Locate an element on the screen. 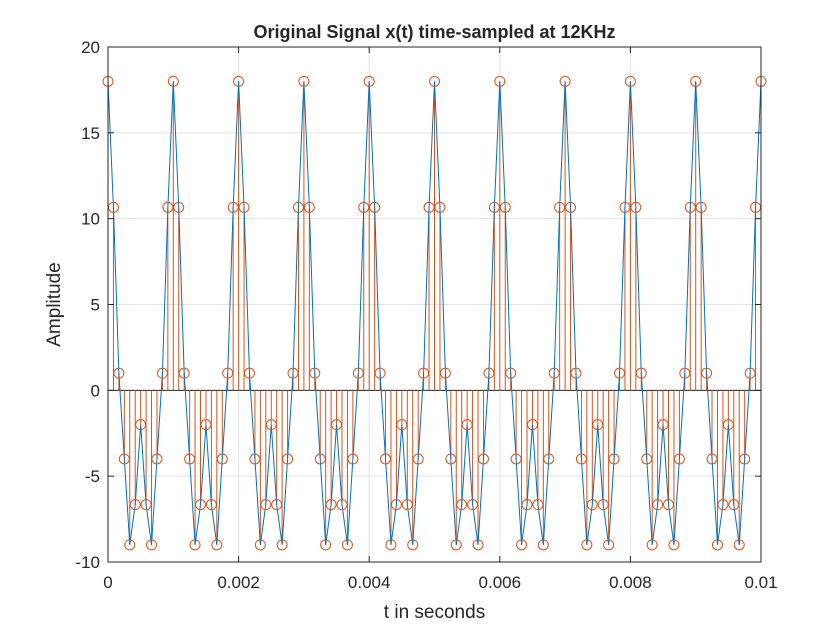 This screenshot has width=840, height=630. x-tick-label: 0.006 is located at coordinates (500, 582).